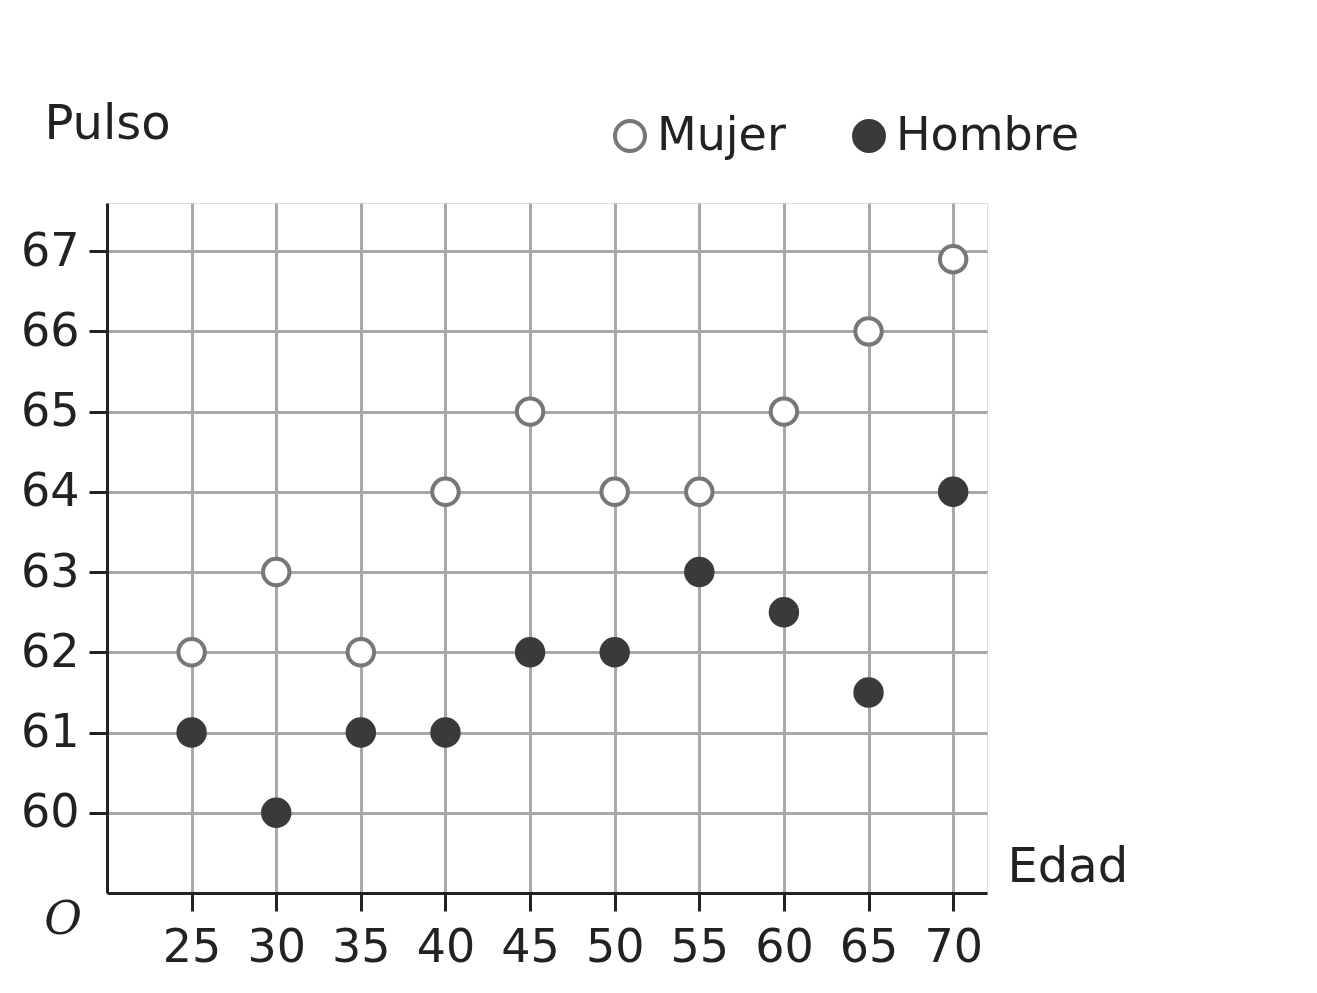 Image resolution: width=1317 pixels, height=993 pixels. What do you see at coordinates (50, 329) in the screenshot?
I see `y-tick-label: 66` at bounding box center [50, 329].